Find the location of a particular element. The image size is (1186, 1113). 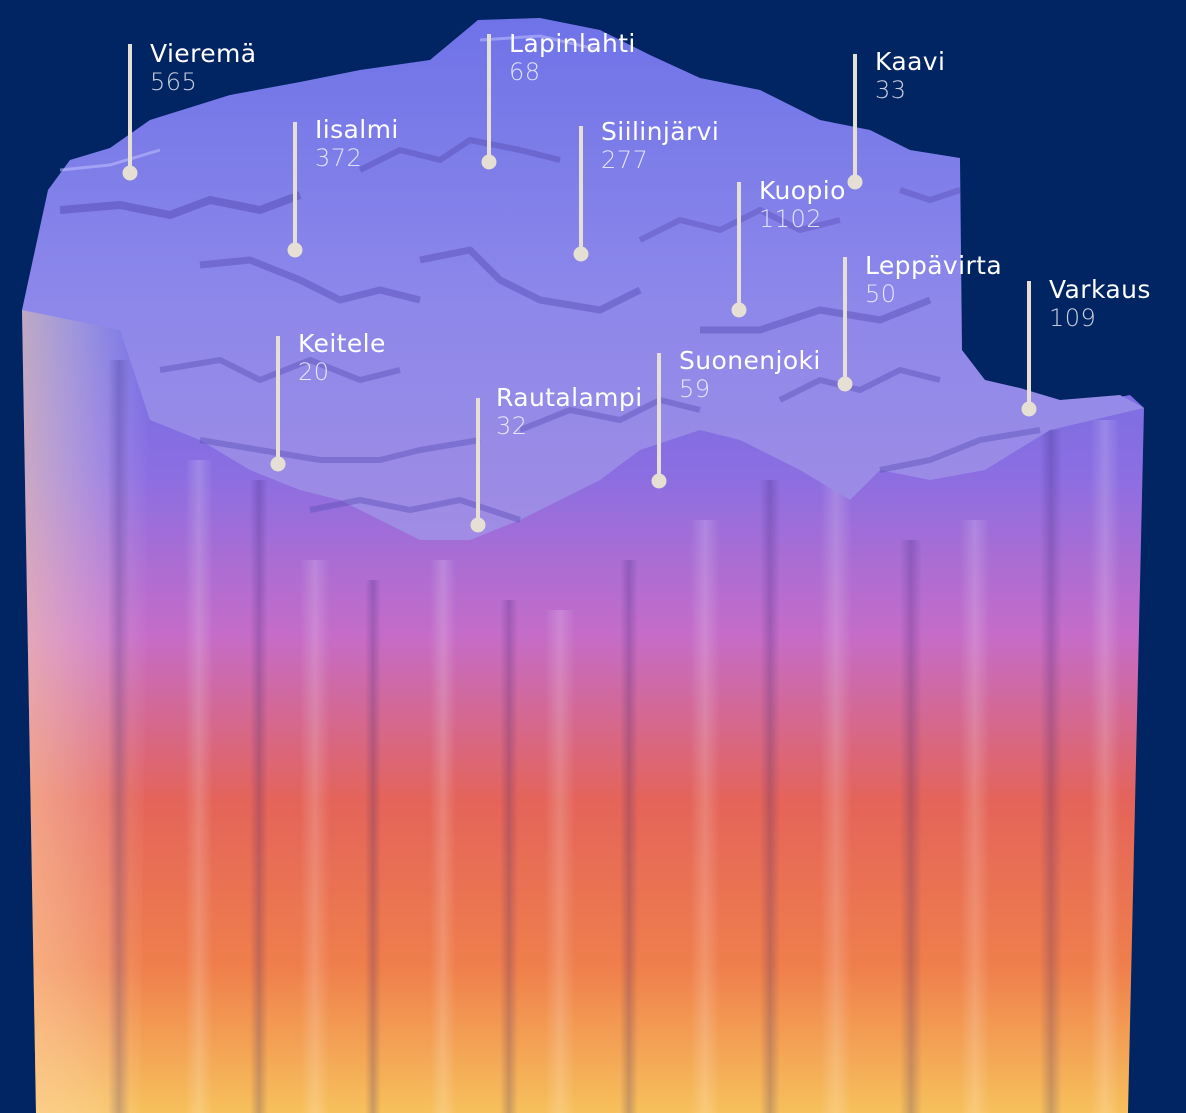

marker-pin-kuopio is located at coordinates (739, 250).